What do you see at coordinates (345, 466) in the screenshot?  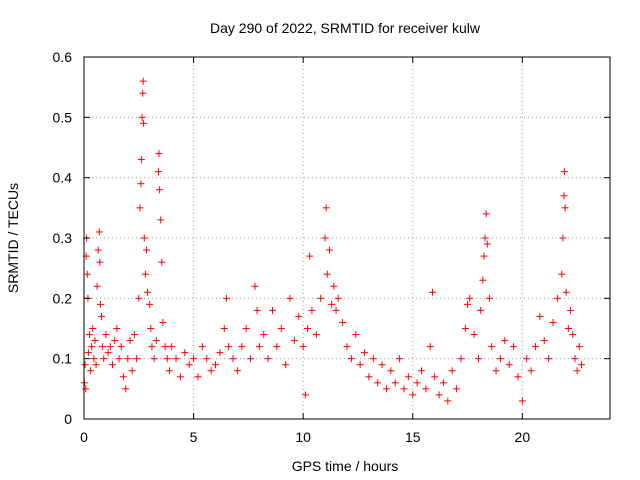 I see `x-axis-label: GPS time / hours` at bounding box center [345, 466].